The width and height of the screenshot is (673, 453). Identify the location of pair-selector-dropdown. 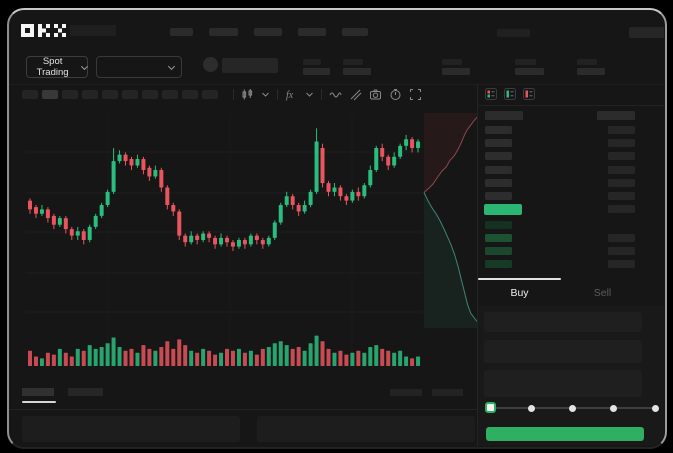
(139, 67).